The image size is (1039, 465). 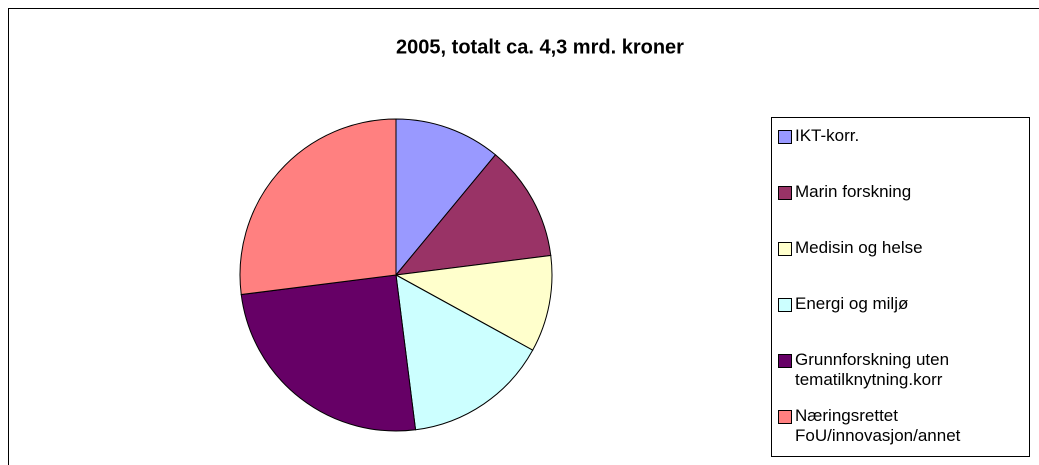 I want to click on legend-item: Grunnforskning uten tematilknytning.korr, so click(x=901, y=378).